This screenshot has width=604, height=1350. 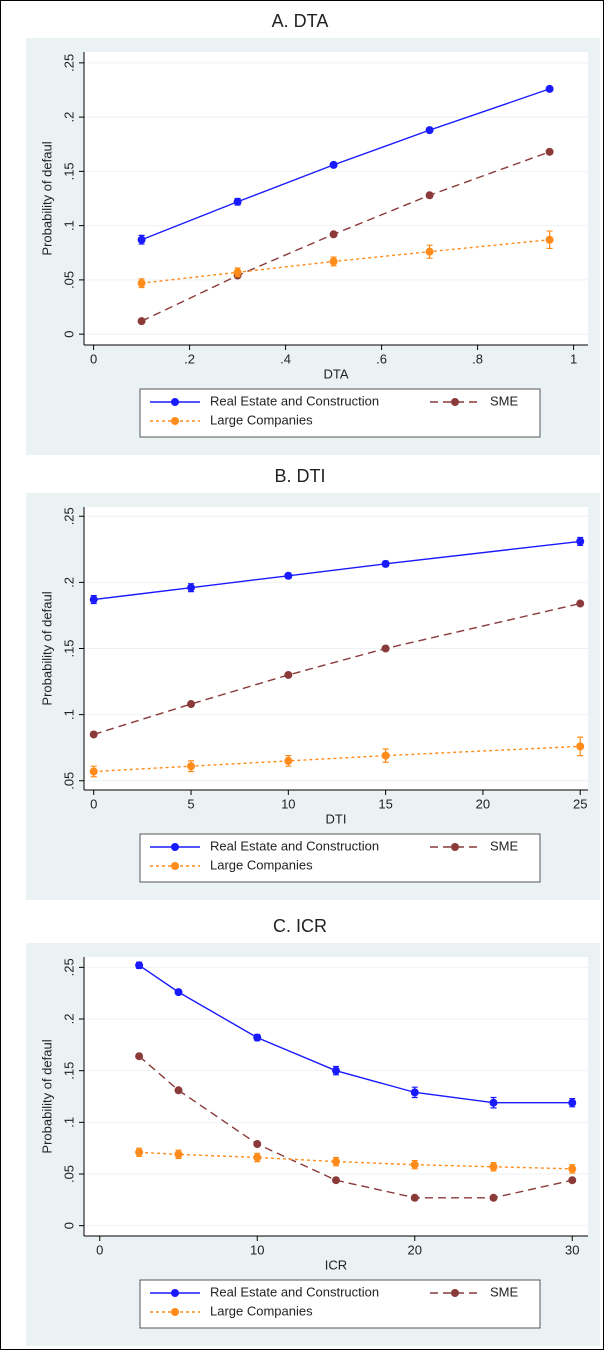 I want to click on x-tick-label: 30, so click(x=572, y=1249).